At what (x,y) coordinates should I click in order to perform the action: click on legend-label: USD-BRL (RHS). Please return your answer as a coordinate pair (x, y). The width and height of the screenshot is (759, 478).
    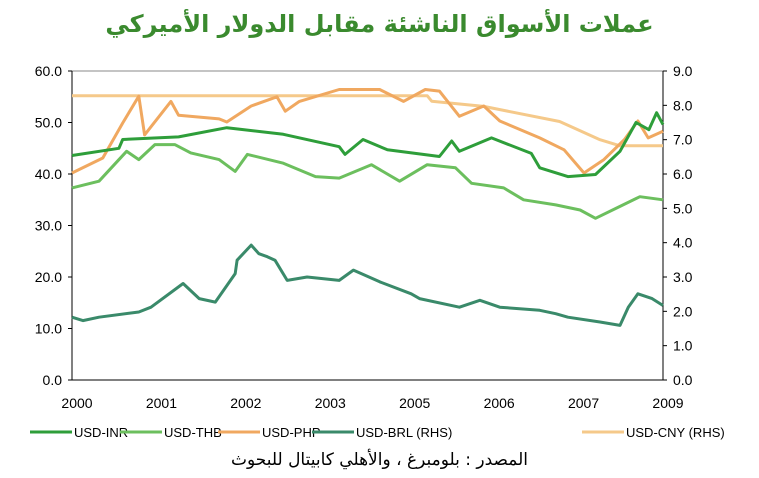
    Looking at the image, I should click on (404, 432).